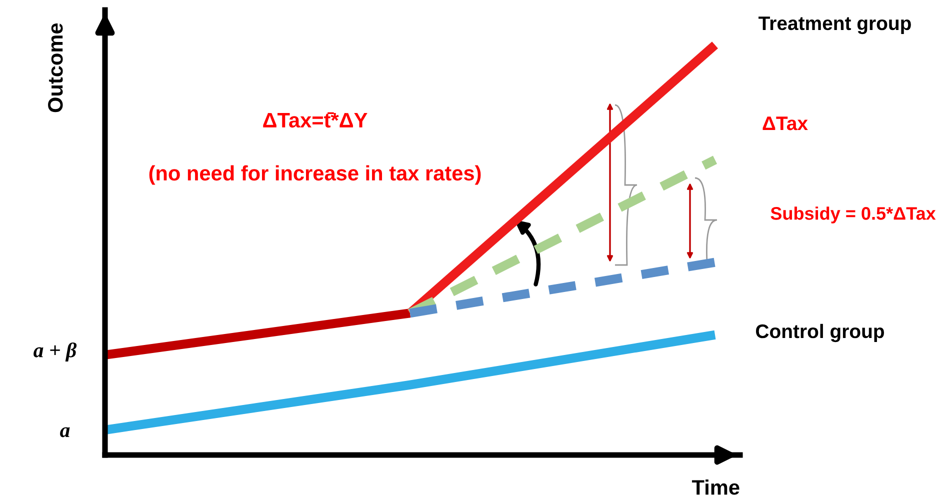 The width and height of the screenshot is (944, 503). What do you see at coordinates (55, 67) in the screenshot?
I see `y-axis-title: Outcome` at bounding box center [55, 67].